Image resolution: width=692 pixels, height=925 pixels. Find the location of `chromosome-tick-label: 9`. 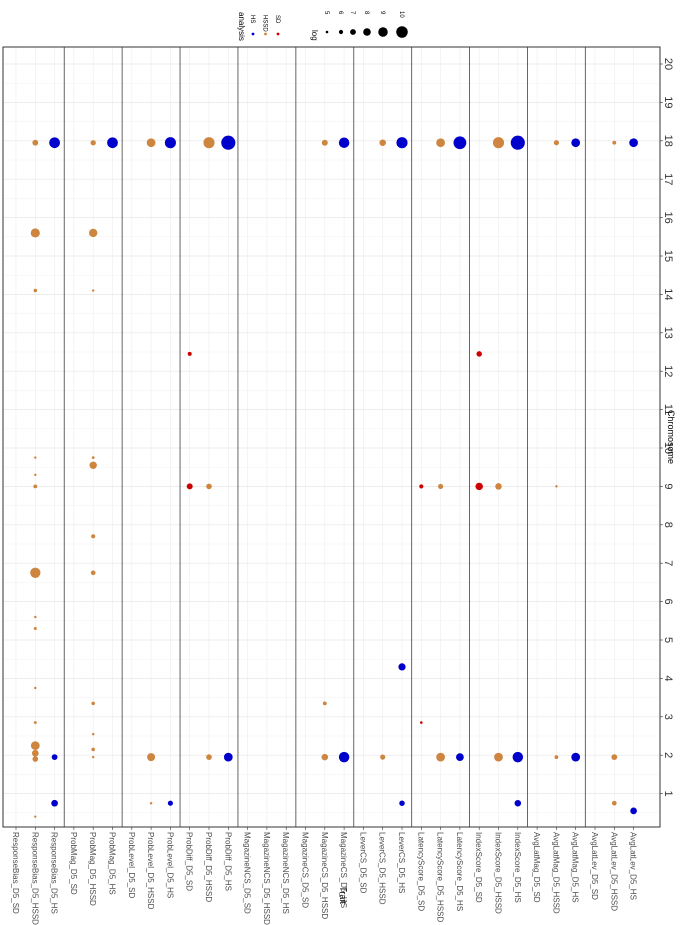

chromosome-tick-label: 9 is located at coordinates (668, 486).